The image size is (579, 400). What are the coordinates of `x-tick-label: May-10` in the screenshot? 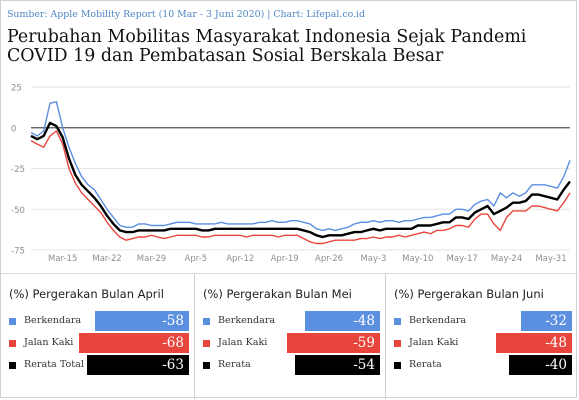 It's located at (417, 259).